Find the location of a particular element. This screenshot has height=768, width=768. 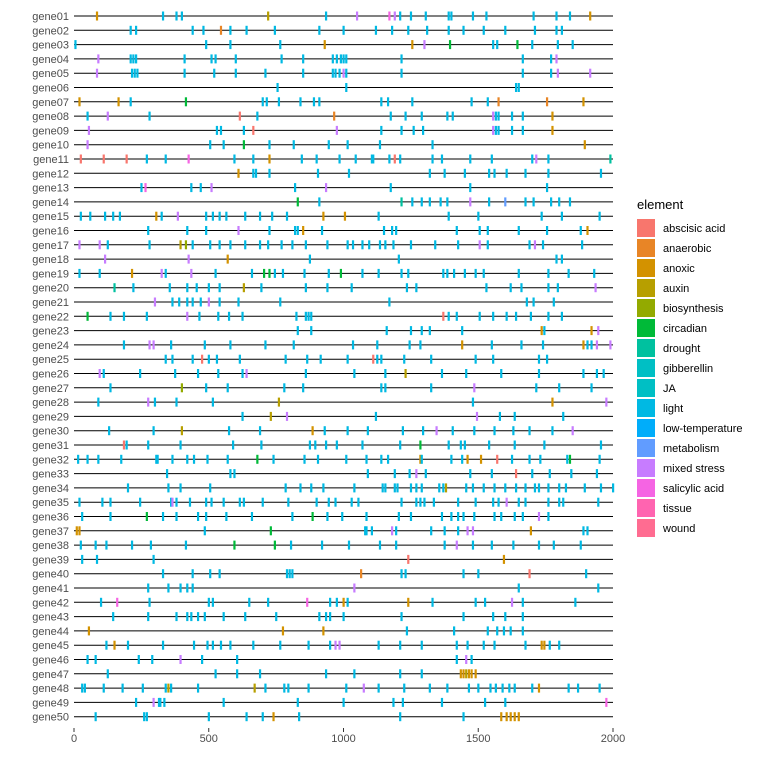

gene-label-gene35: gene35 is located at coordinates (50, 503).